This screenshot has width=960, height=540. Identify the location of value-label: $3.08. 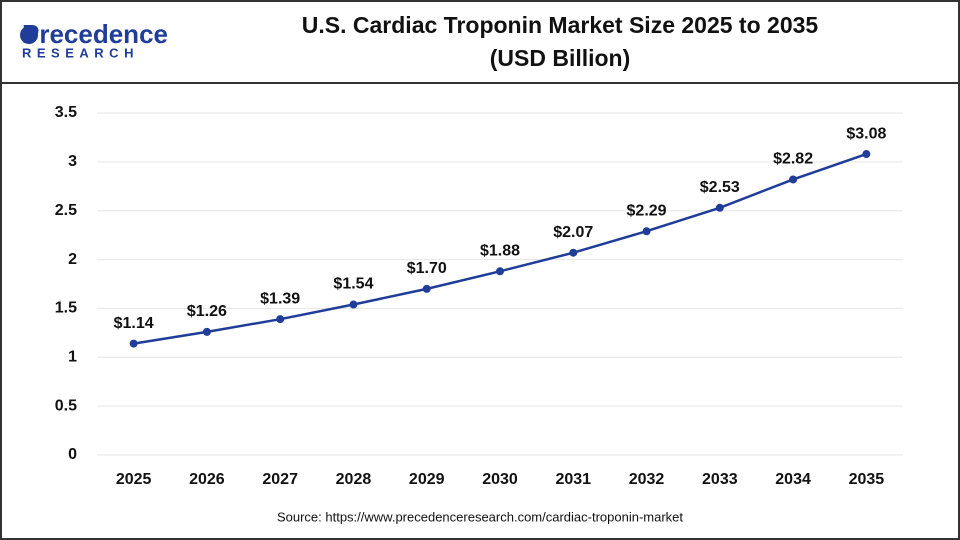
(866, 133).